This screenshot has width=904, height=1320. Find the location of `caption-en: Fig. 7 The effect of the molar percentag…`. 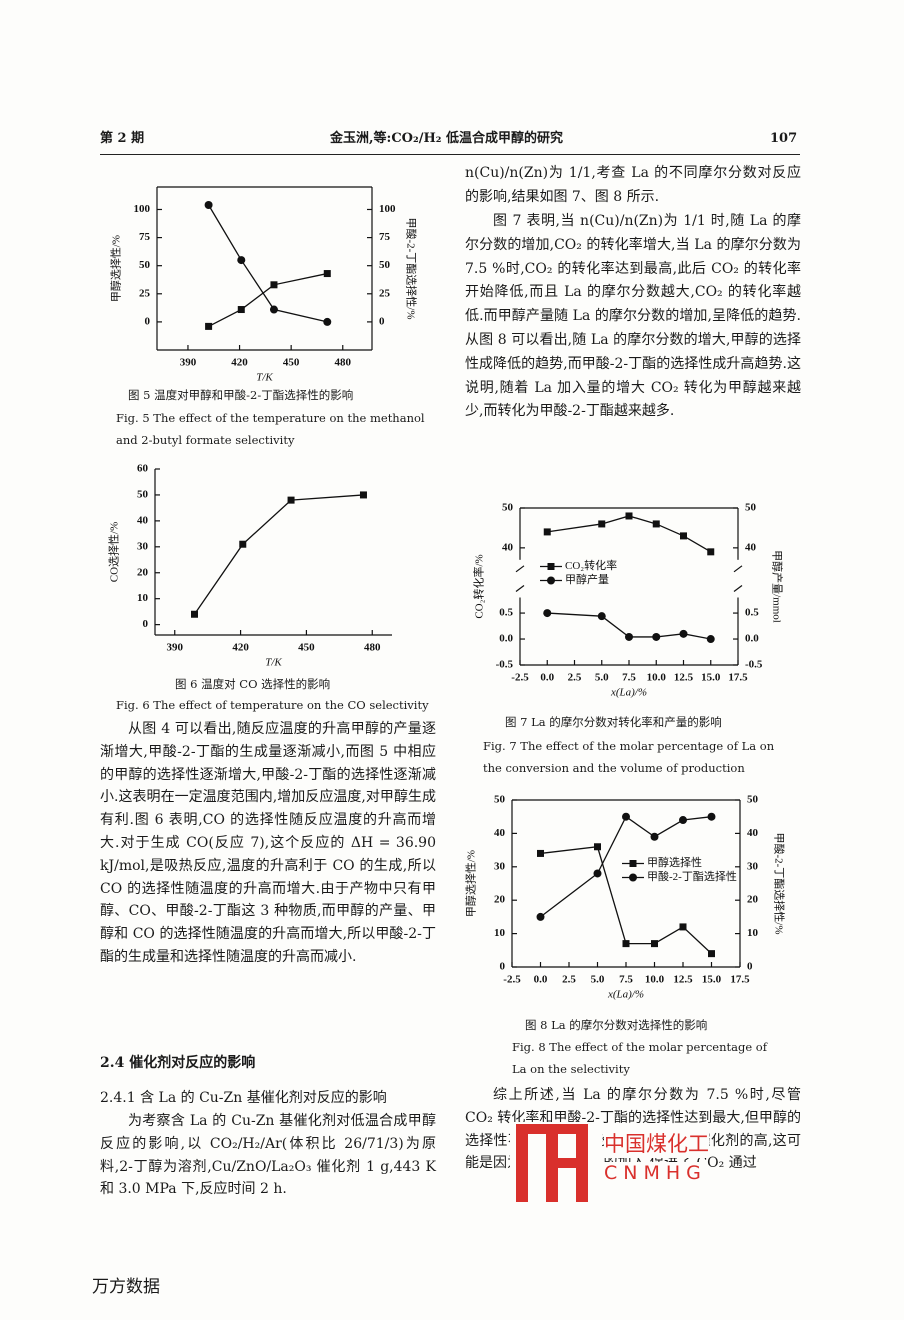

caption-en: Fig. 7 The effect of the molar percentag… is located at coordinates (629, 757).